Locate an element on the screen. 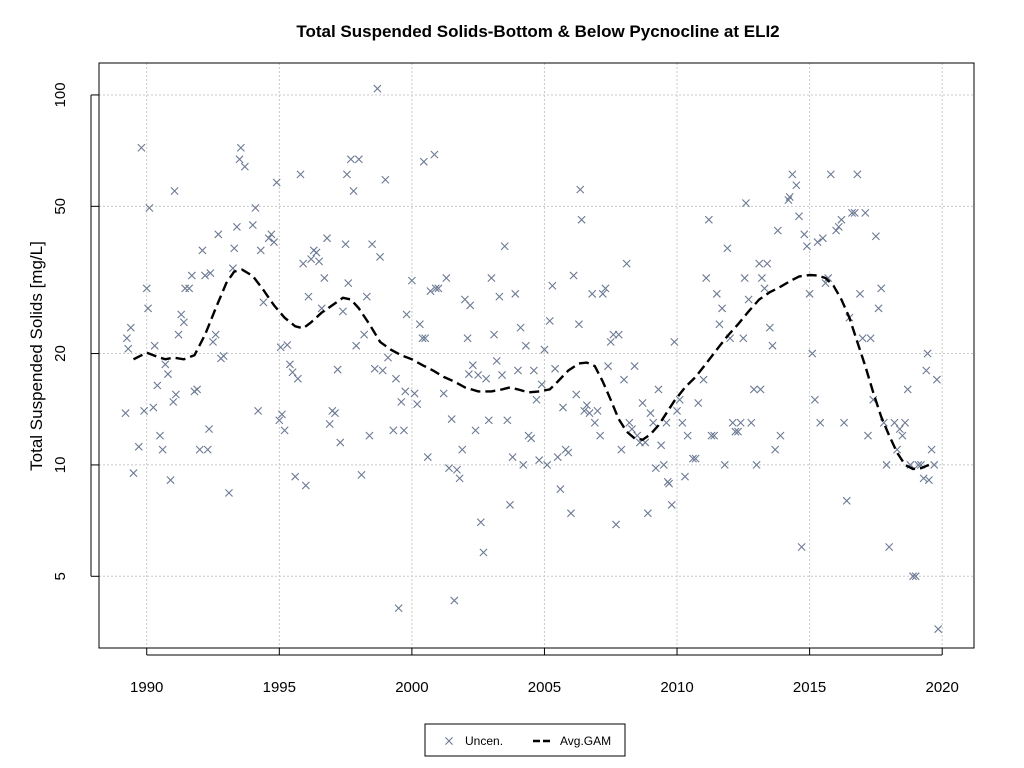 Image resolution: width=1024 pixels, height=768 pixels. legend-uncen-marker is located at coordinates (449, 741).